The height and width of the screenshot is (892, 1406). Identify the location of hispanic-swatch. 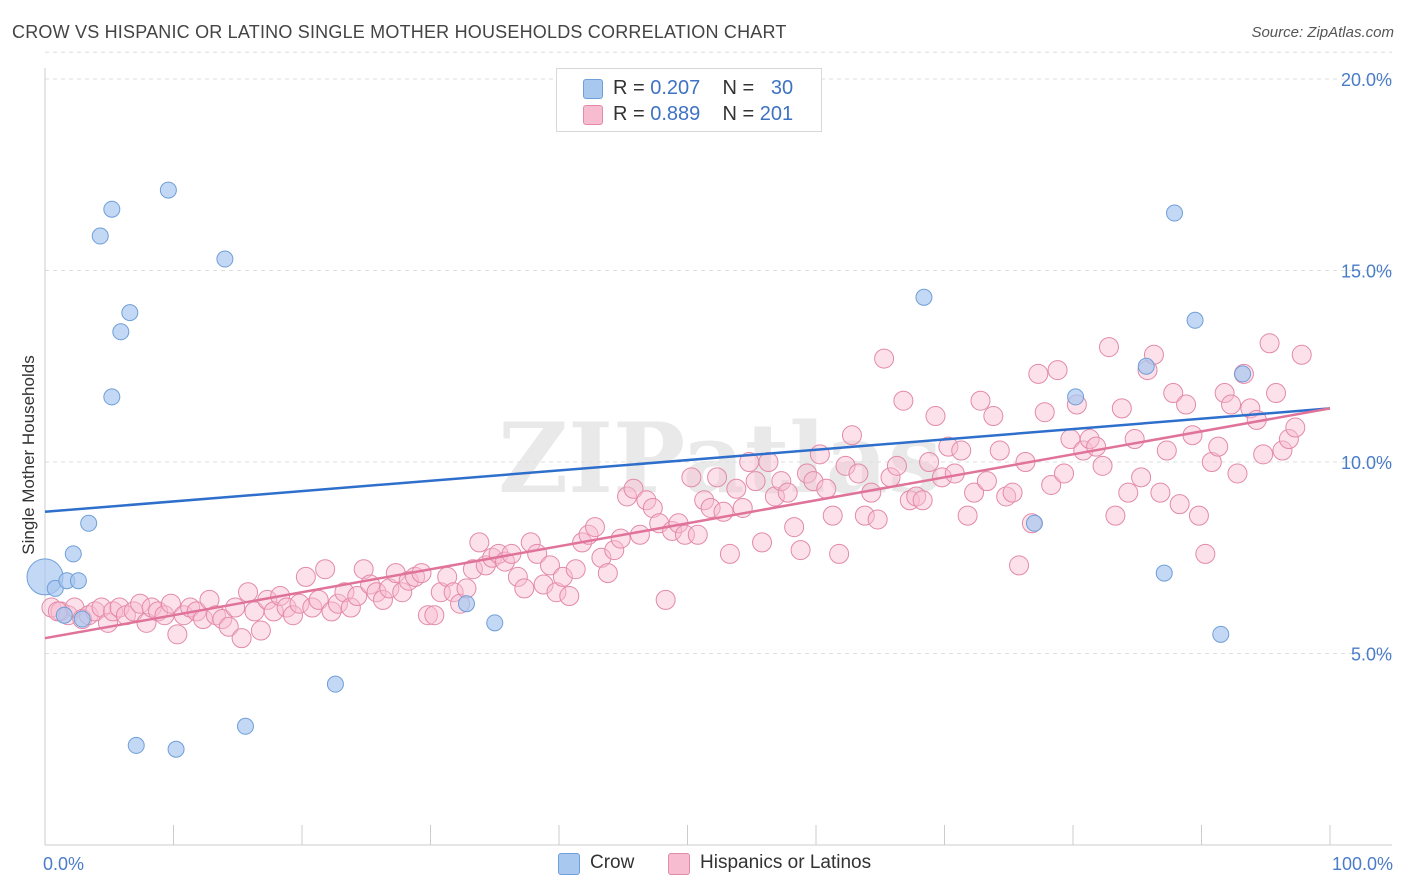
(593, 115).